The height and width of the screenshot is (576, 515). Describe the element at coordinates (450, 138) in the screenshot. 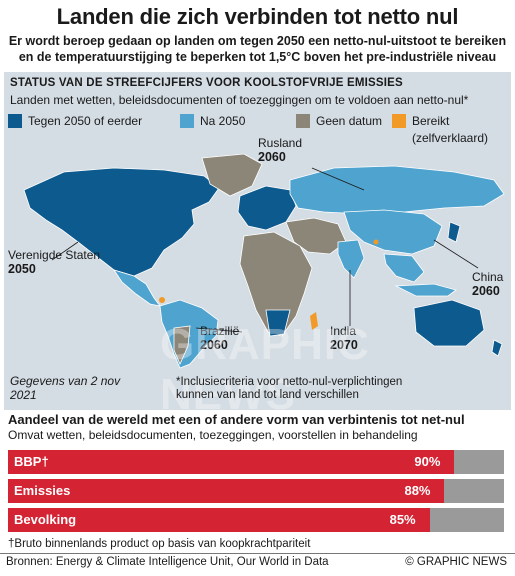

I see `legend-achieved-sublabel: (zelfverklaard)` at that location.